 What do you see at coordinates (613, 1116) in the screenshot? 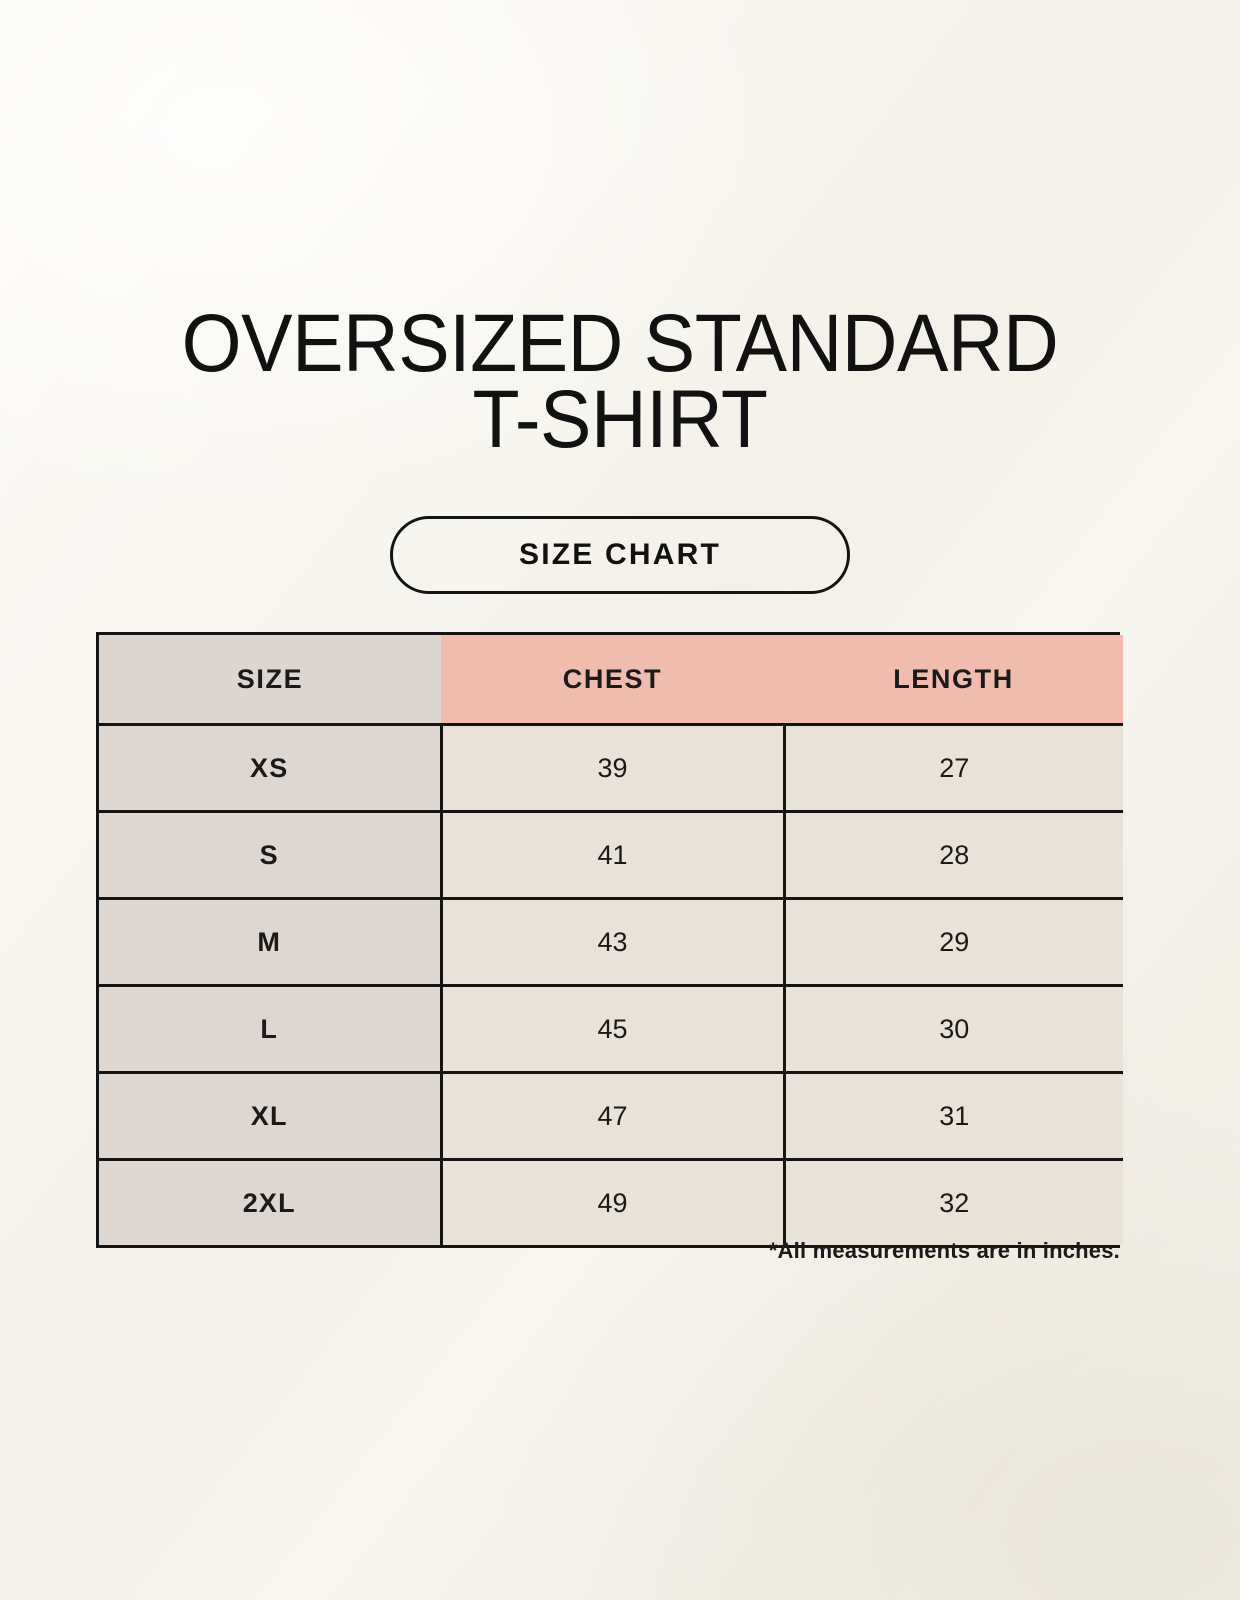
I see `cell-chest: 47` at bounding box center [613, 1116].